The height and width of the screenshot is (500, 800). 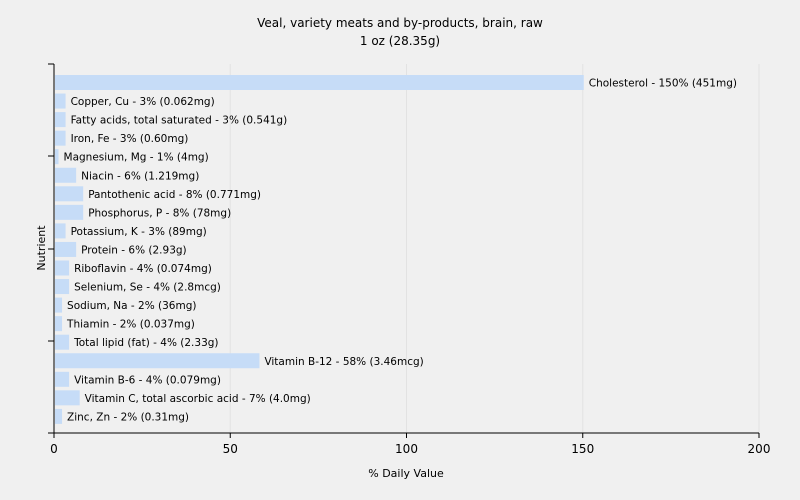 I want to click on data-label: Phosphorus, P - 8% (78mg), so click(x=159, y=213).